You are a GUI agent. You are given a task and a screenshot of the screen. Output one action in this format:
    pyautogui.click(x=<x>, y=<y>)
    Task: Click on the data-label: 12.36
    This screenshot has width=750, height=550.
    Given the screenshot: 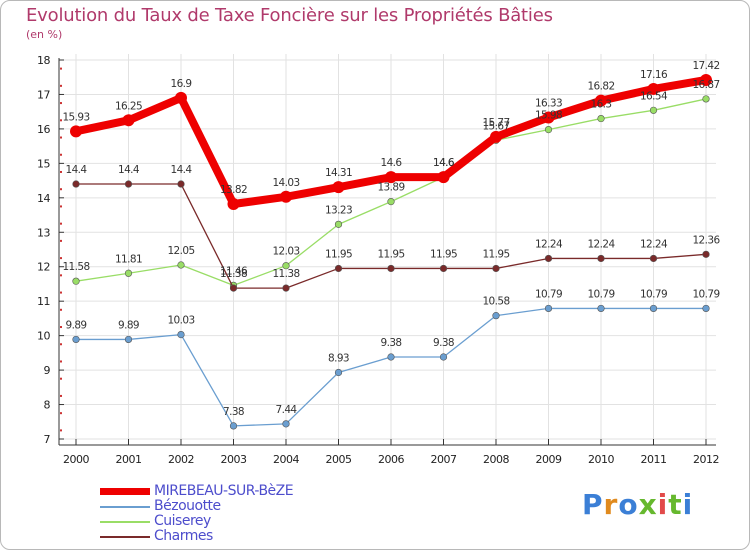 What is the action you would take?
    pyautogui.click(x=706, y=240)
    